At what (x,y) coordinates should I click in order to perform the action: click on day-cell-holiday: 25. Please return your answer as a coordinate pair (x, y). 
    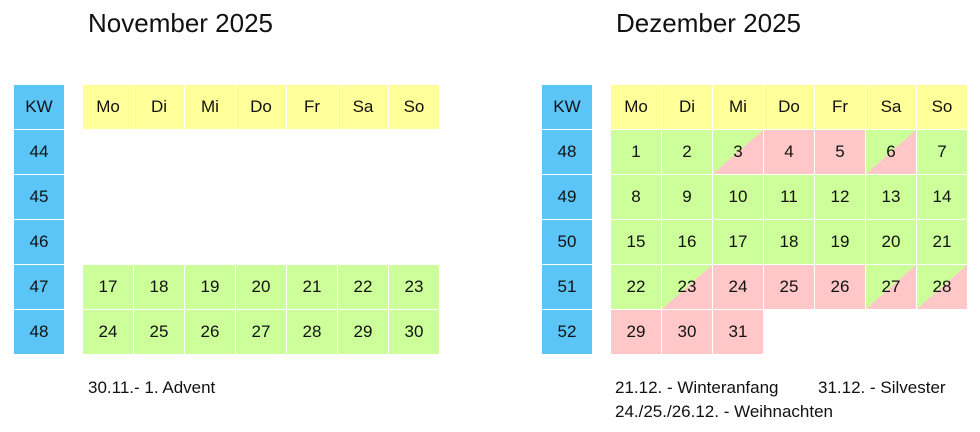
    Looking at the image, I should click on (789, 287).